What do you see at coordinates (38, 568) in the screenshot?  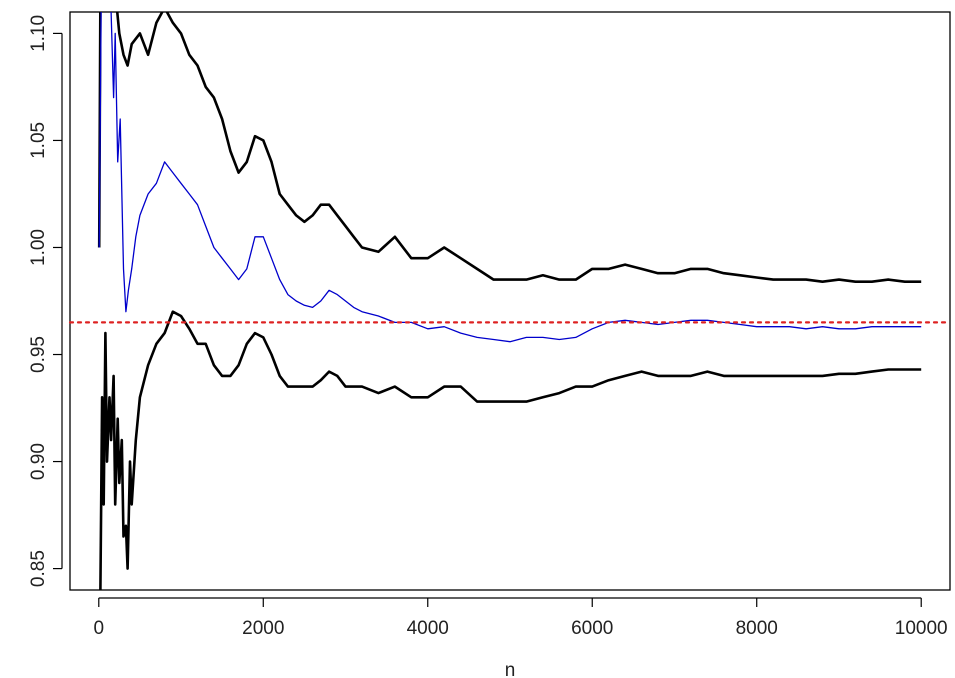 I see `y-tick-label: 0.85` at bounding box center [38, 568].